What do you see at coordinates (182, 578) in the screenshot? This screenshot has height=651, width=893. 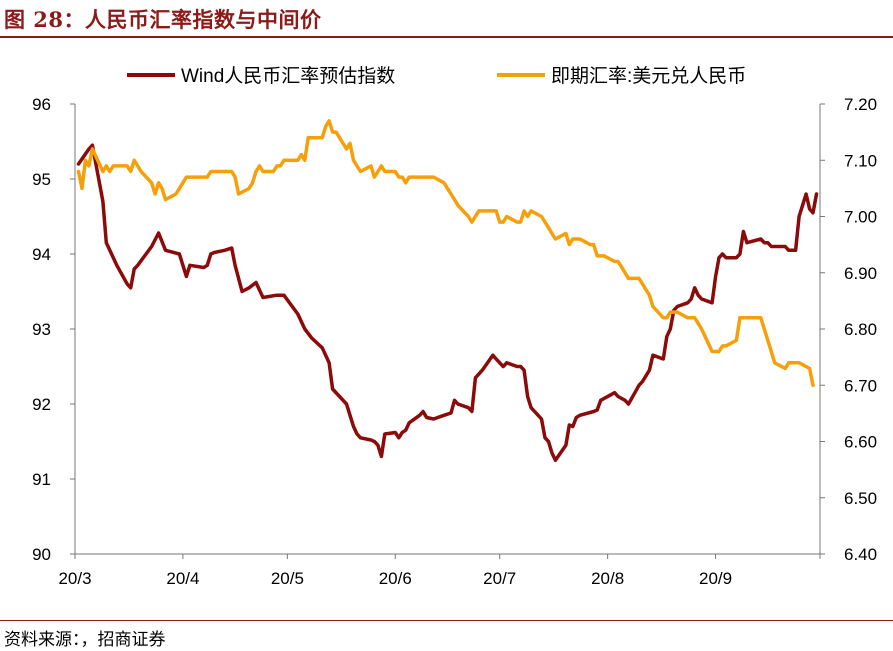 I see `x-tick-label: 20/4` at bounding box center [182, 578].